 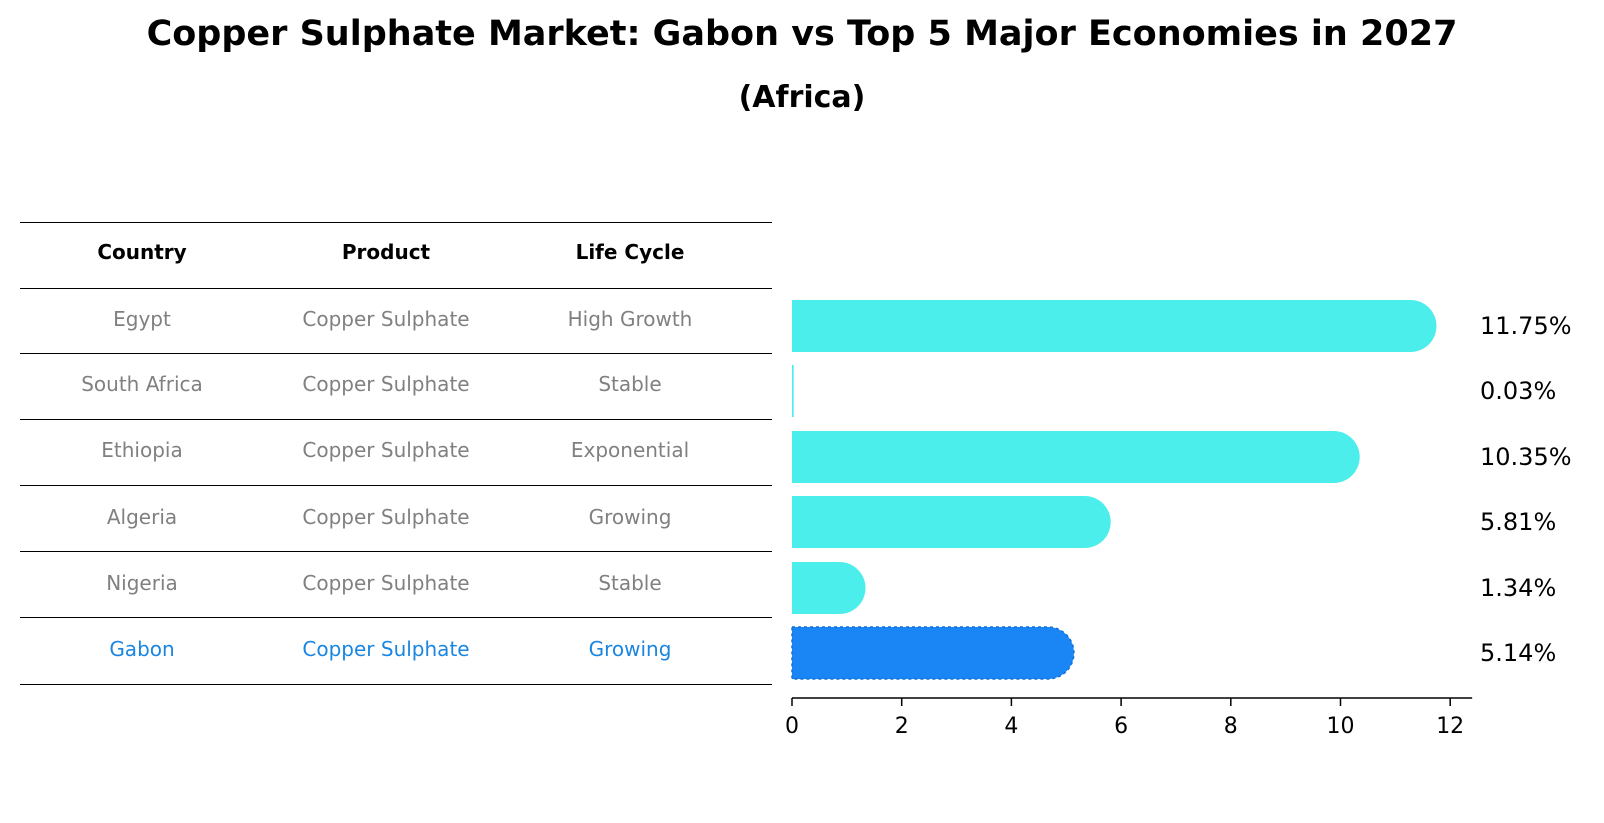 I want to click on header-country: Country, so click(x=142, y=252).